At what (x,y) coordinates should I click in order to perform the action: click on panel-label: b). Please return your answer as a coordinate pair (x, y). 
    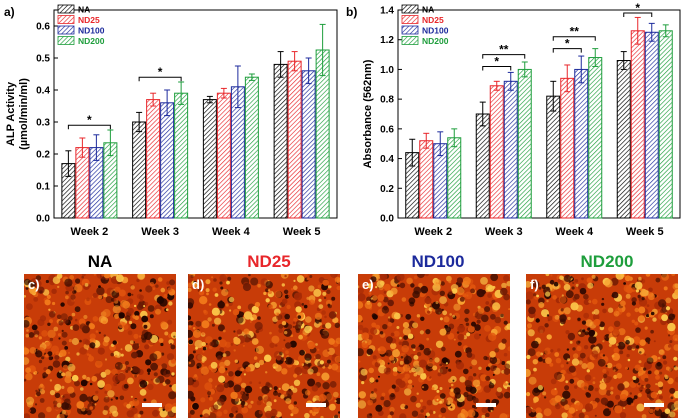
    Looking at the image, I should click on (351, 12).